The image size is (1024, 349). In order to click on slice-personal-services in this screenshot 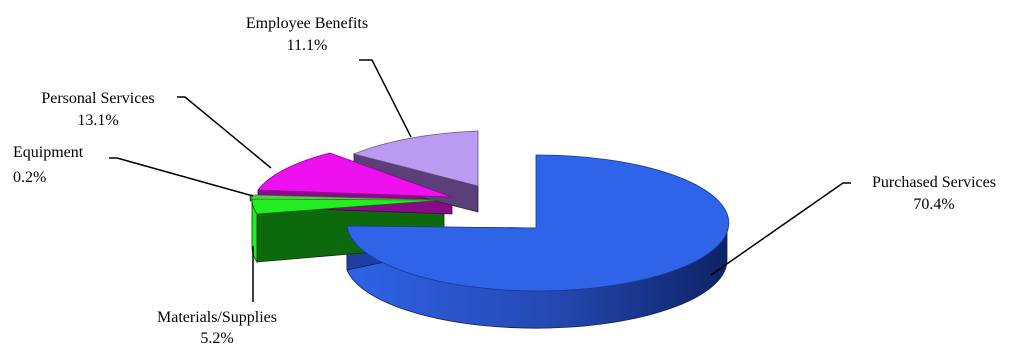, I will do `click(355, 175)`.